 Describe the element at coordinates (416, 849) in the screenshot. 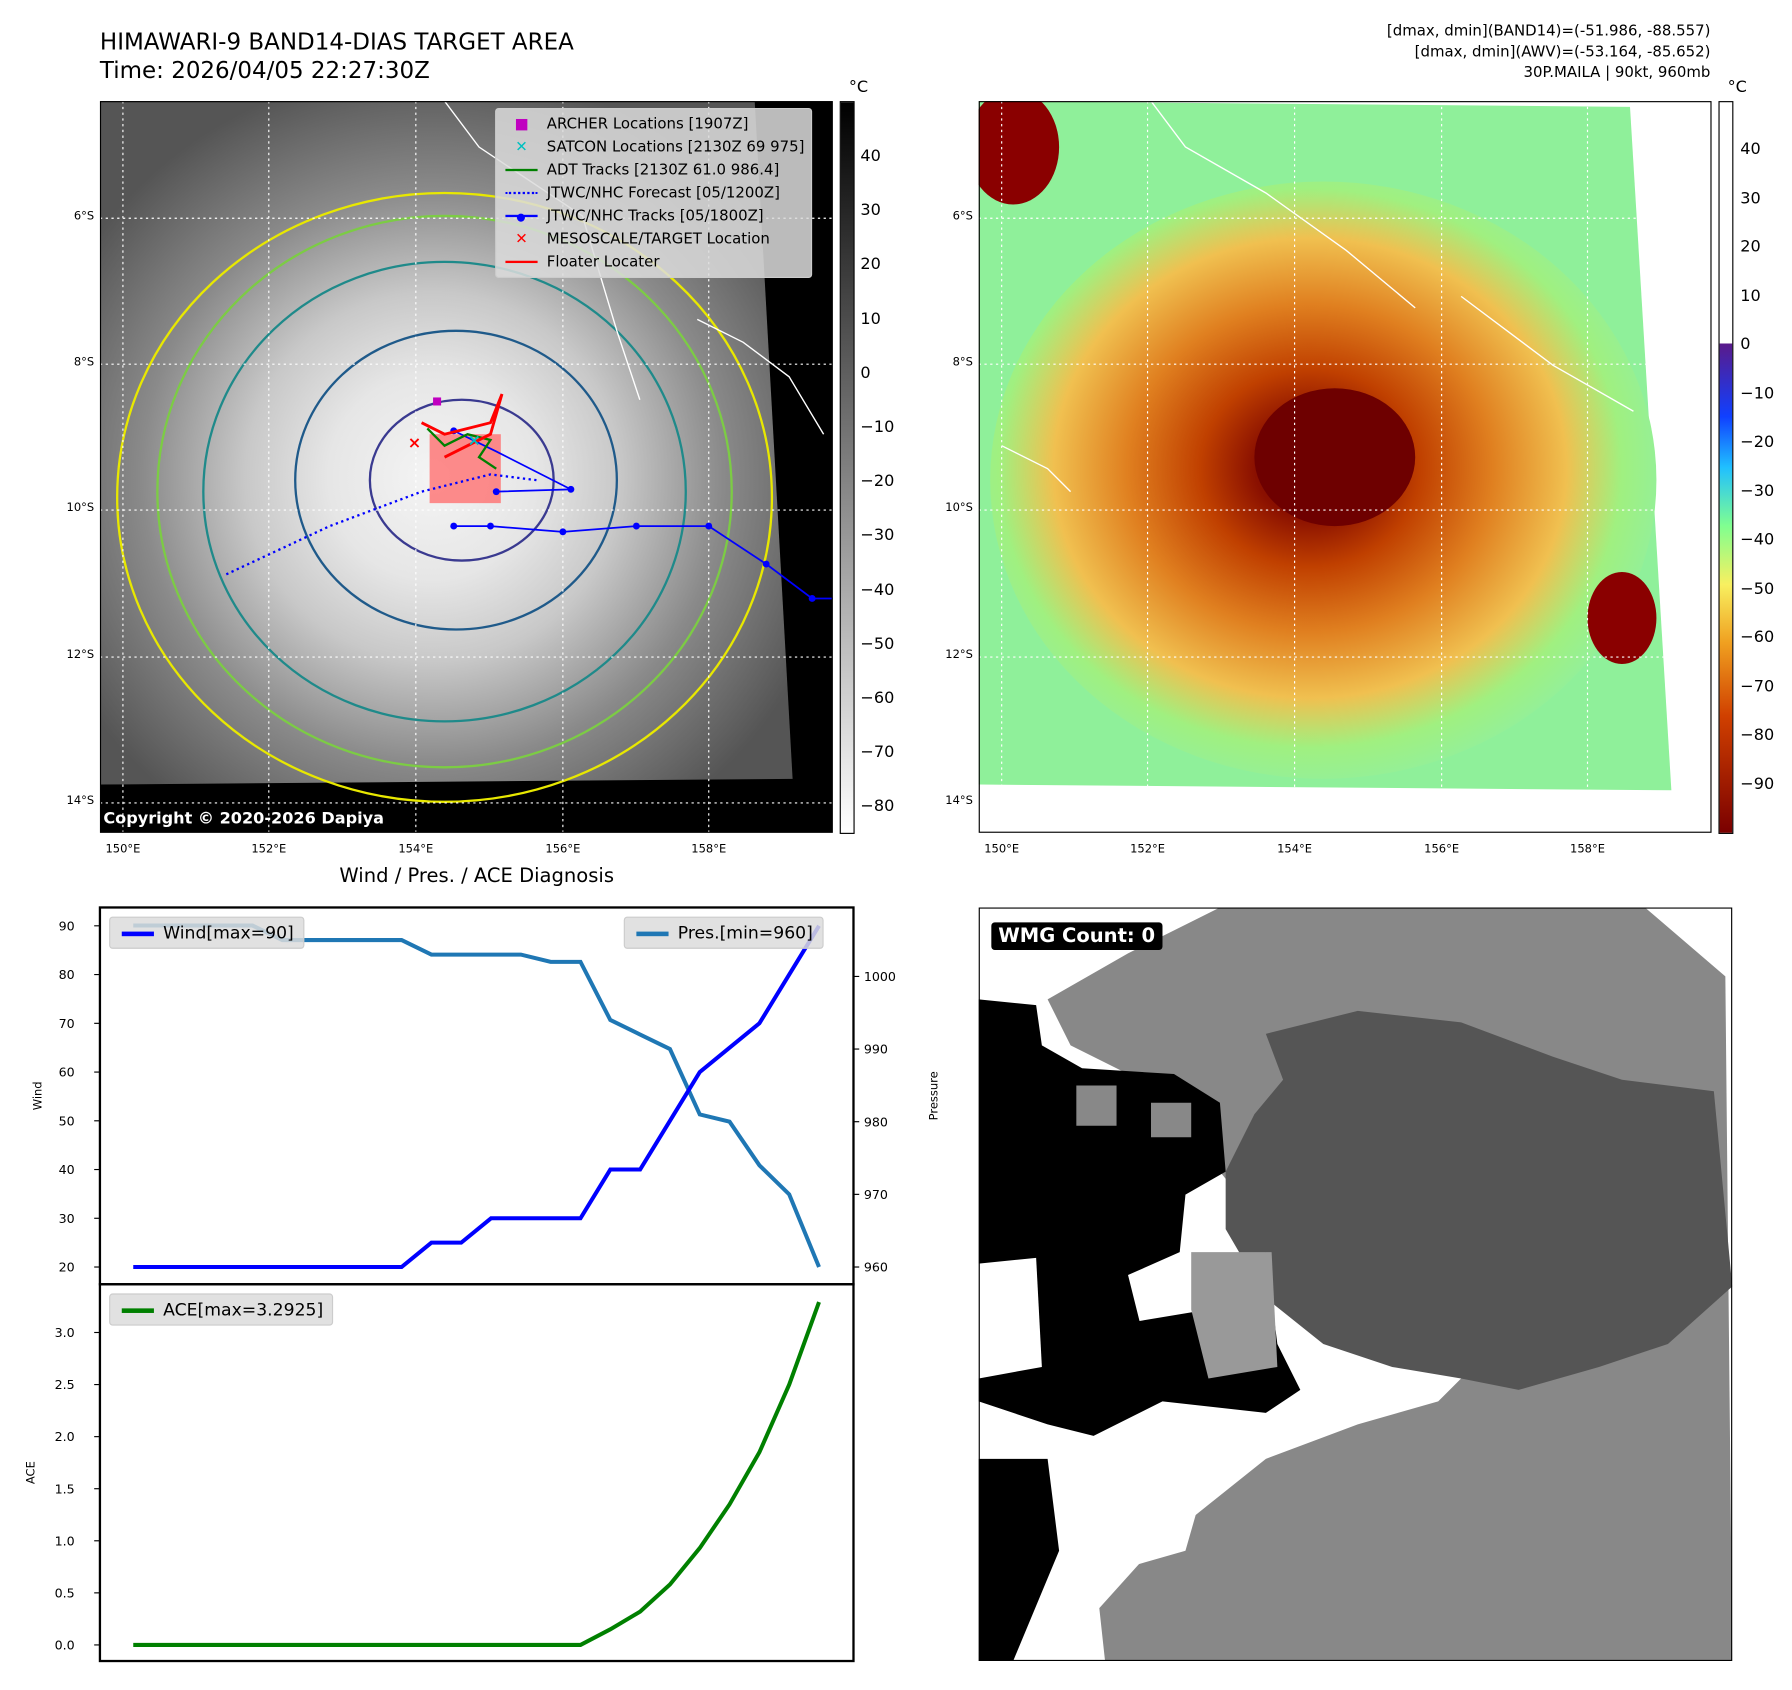

I see `lon-label-left: 154°E` at that location.